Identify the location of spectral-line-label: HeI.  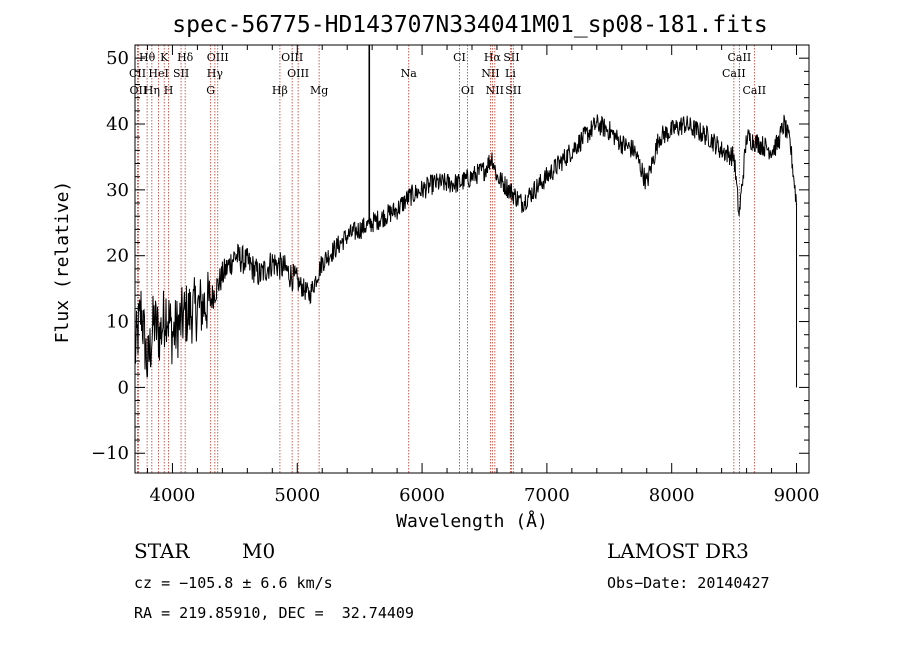
(158, 73).